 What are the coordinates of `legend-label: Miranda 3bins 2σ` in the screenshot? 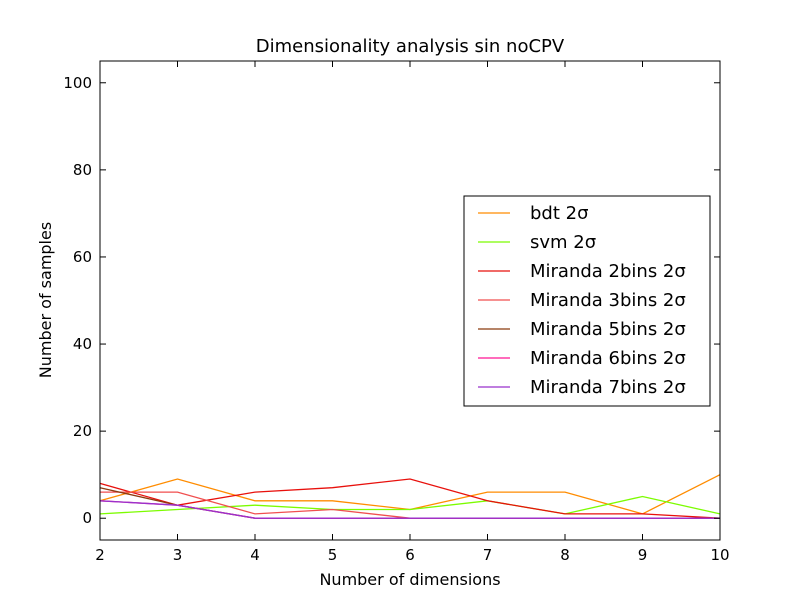 It's located at (608, 300).